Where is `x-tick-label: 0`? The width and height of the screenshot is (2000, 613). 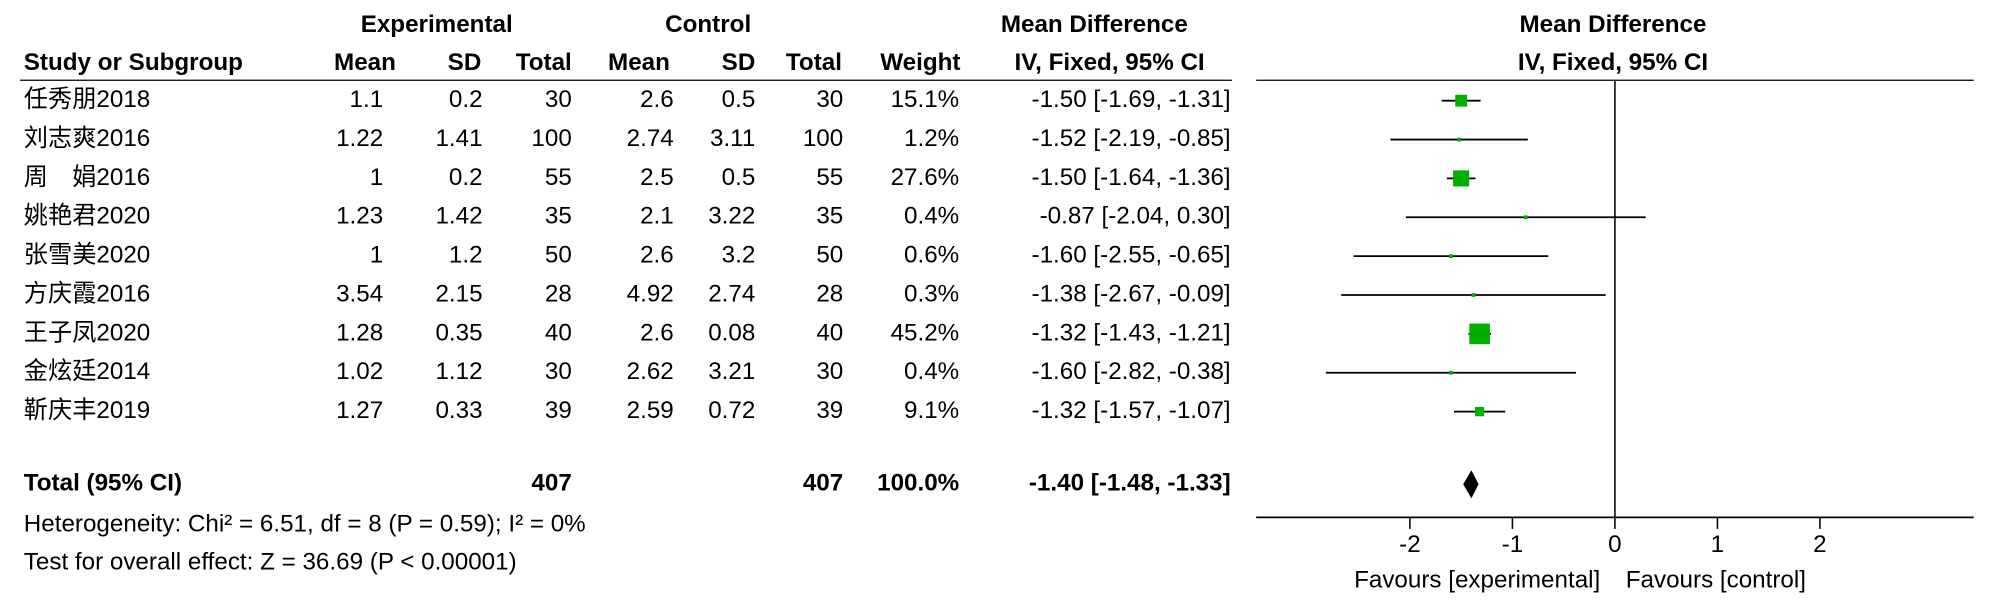
x-tick-label: 0 is located at coordinates (1614, 544).